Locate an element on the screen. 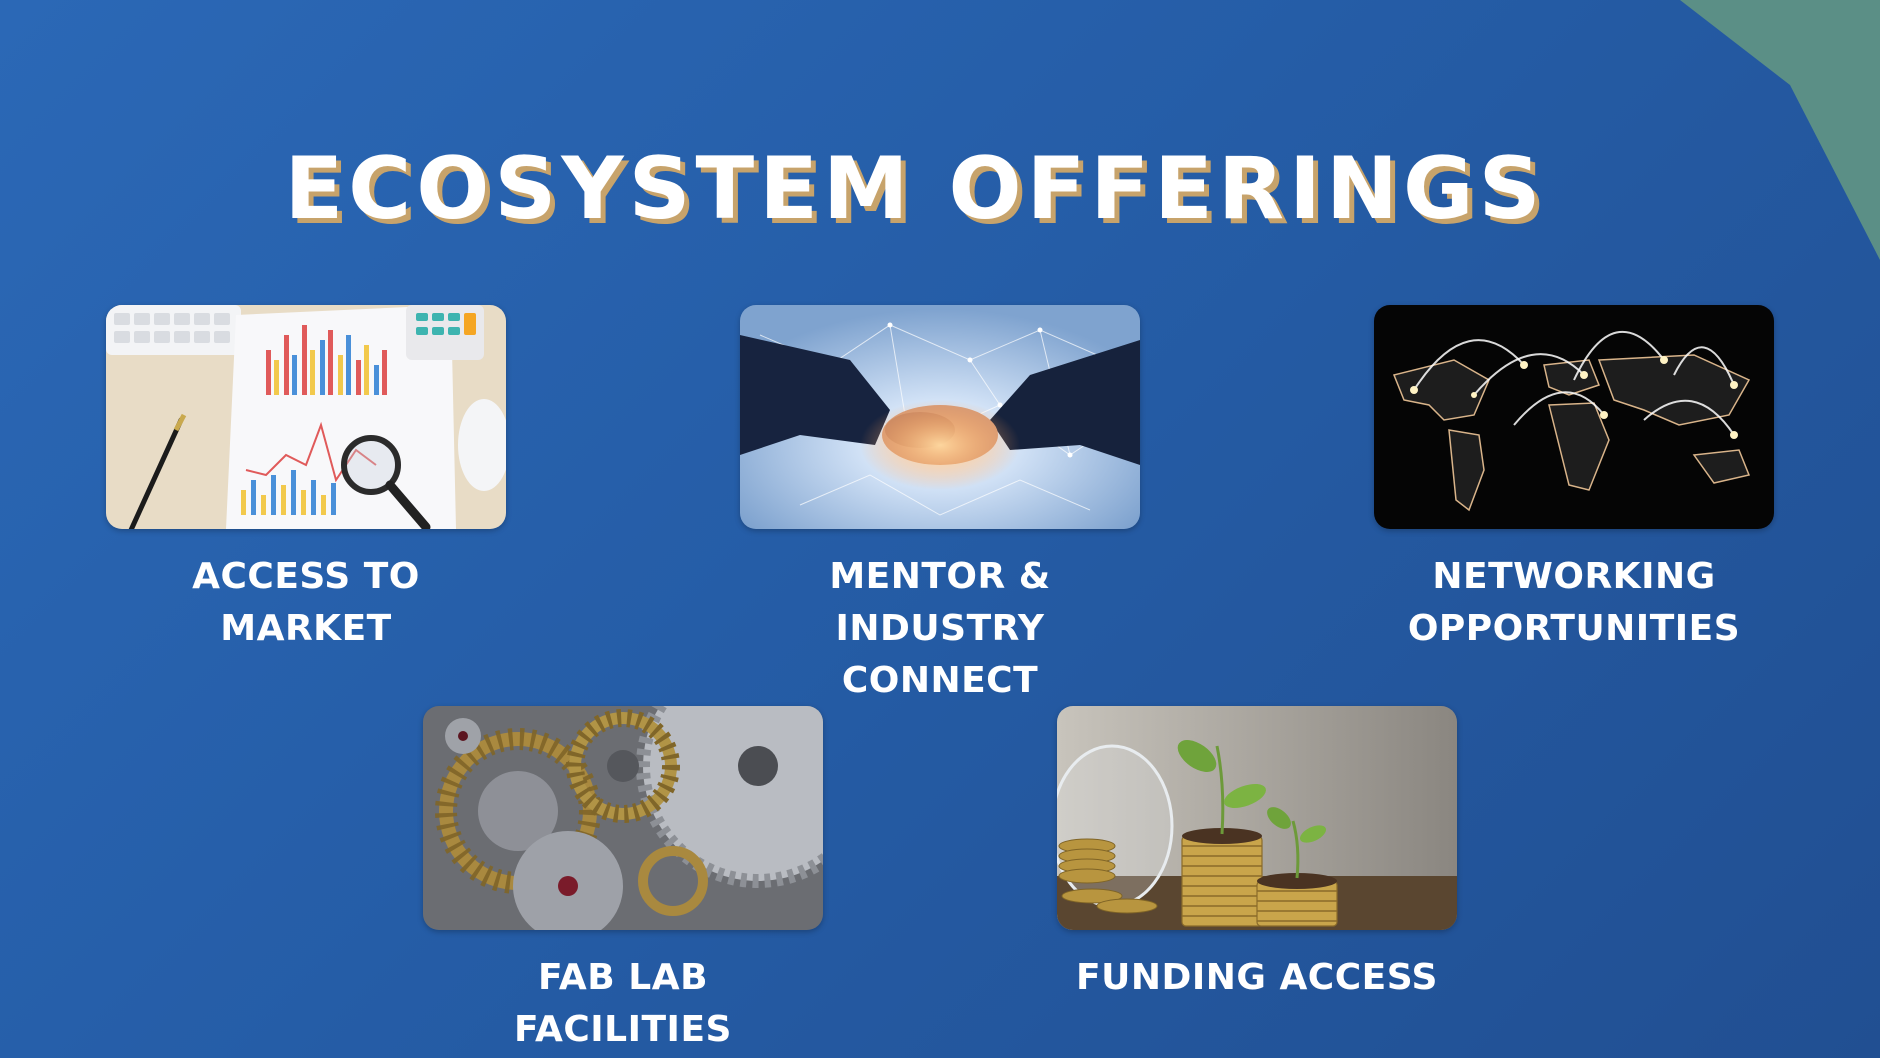  offering-card-access-to-market: ACCESS TO MARKET is located at coordinates (306, 480).